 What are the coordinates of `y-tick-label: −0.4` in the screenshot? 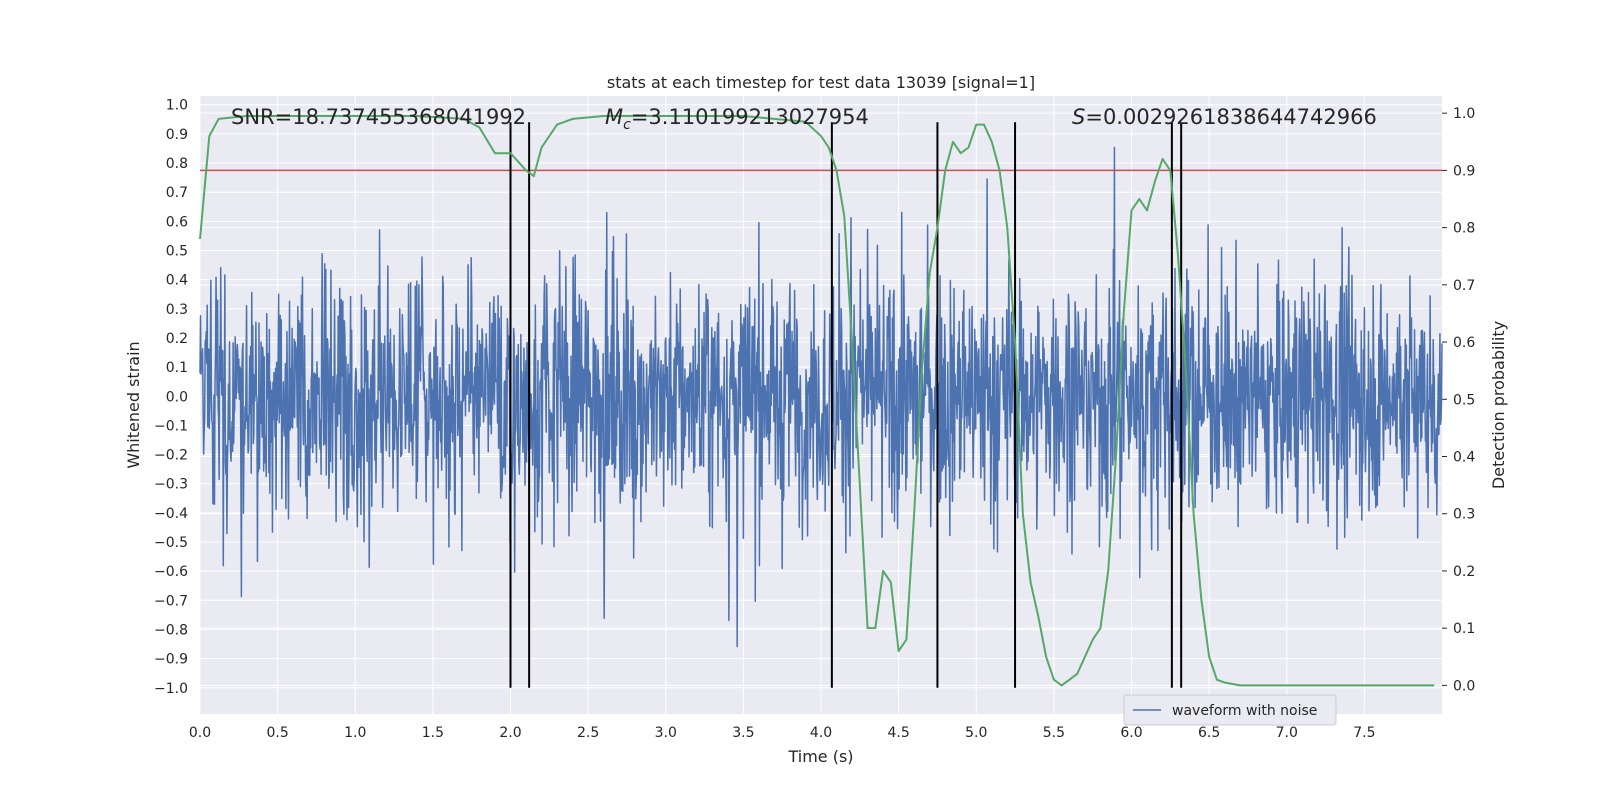 It's located at (171, 514).